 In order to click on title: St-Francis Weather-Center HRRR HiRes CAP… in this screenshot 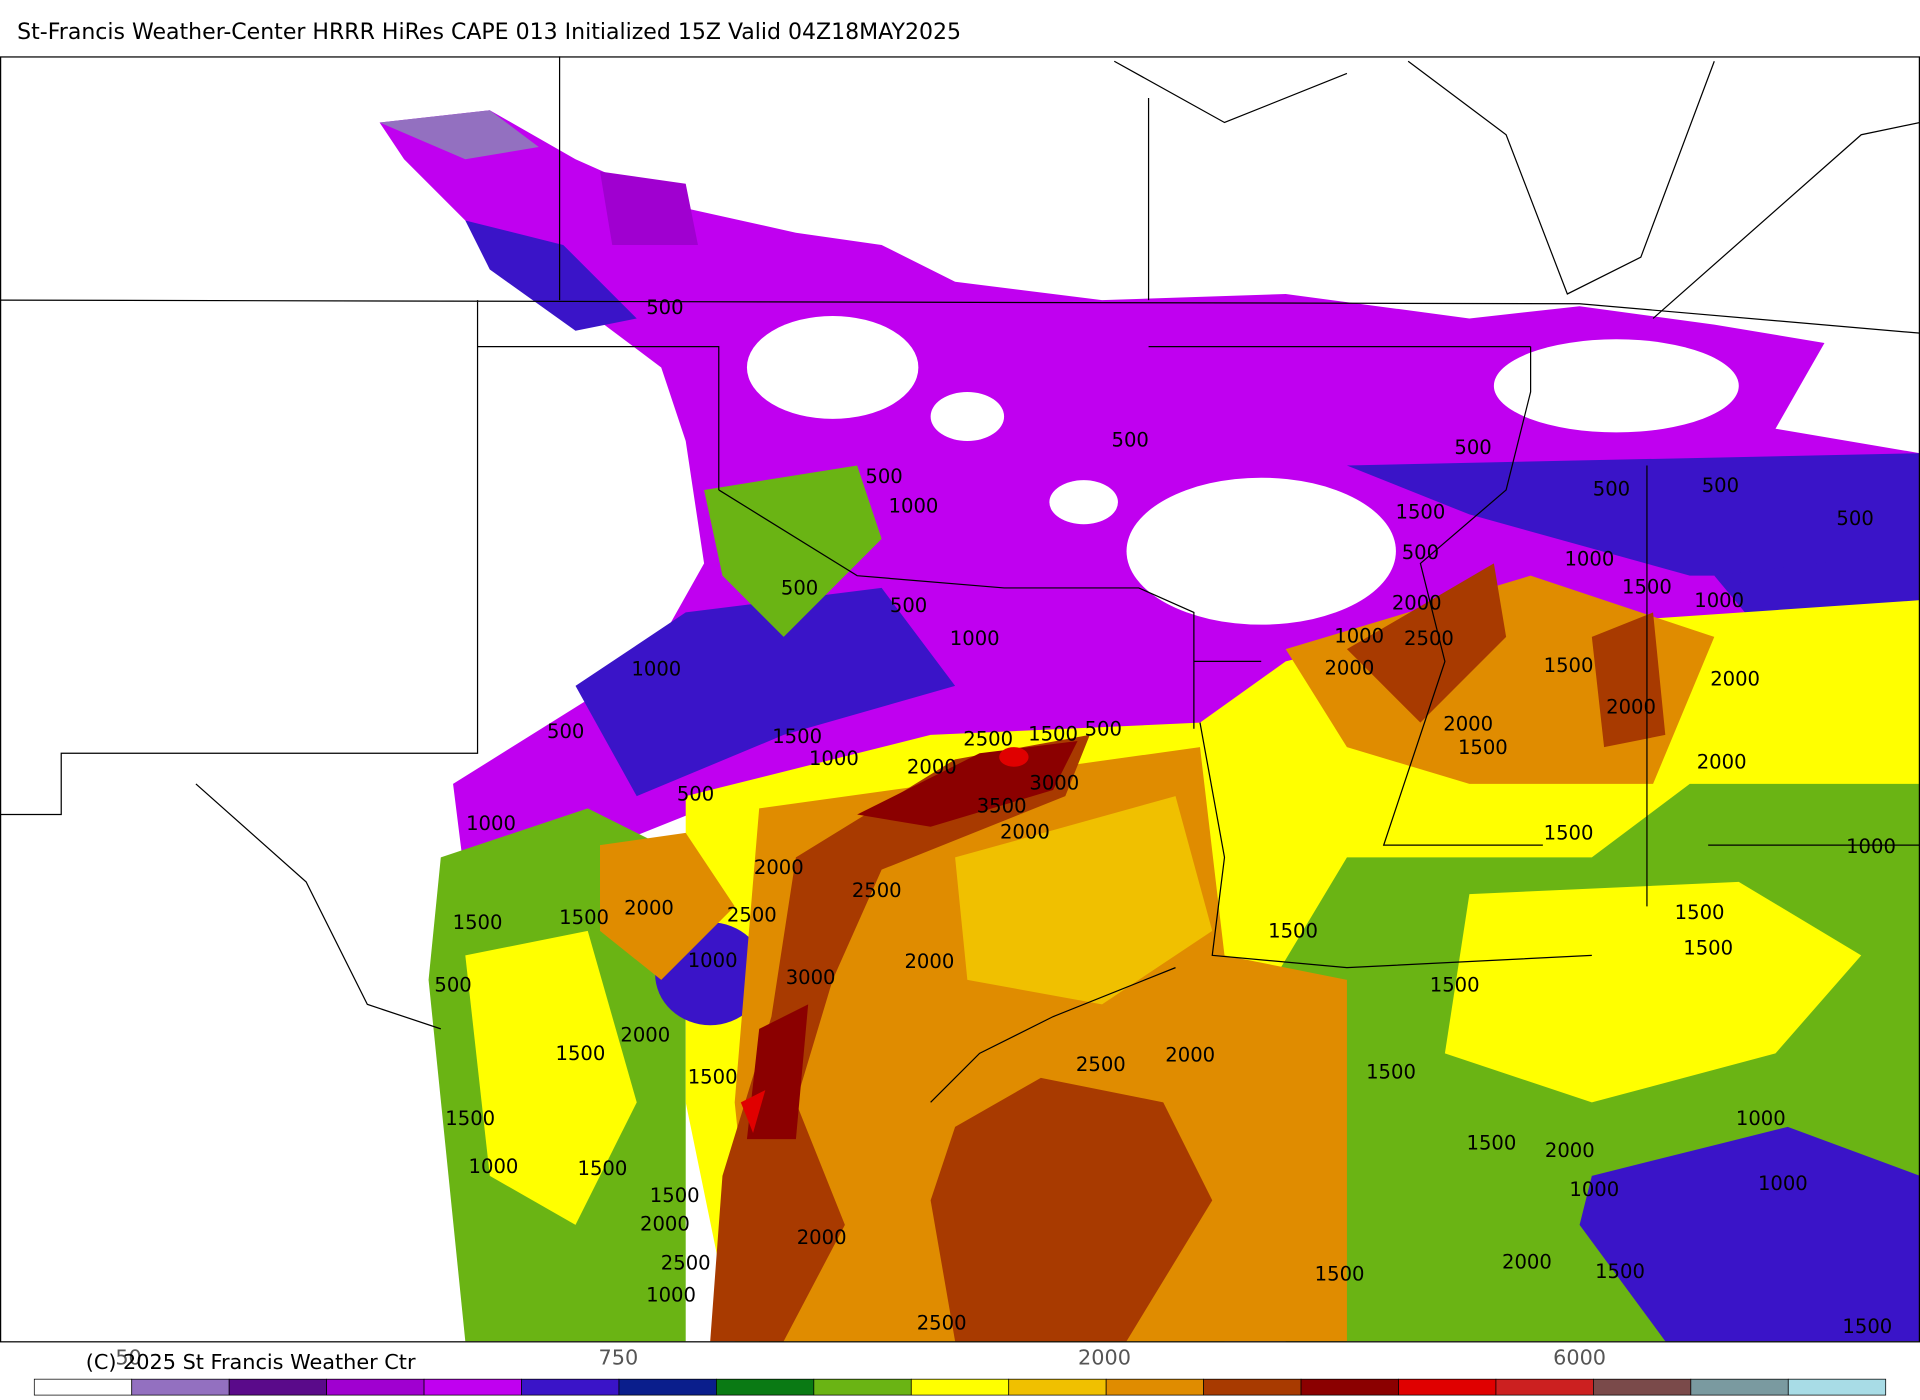, I will do `click(489, 32)`.